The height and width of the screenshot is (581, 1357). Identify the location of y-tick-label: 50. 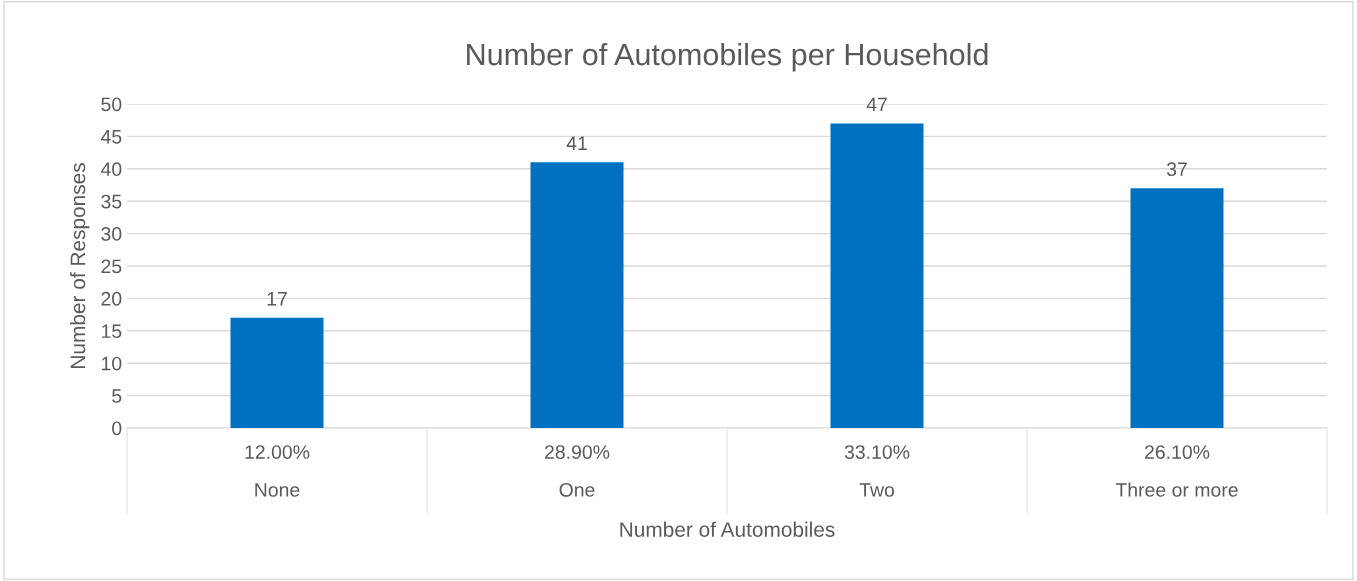
(111, 104).